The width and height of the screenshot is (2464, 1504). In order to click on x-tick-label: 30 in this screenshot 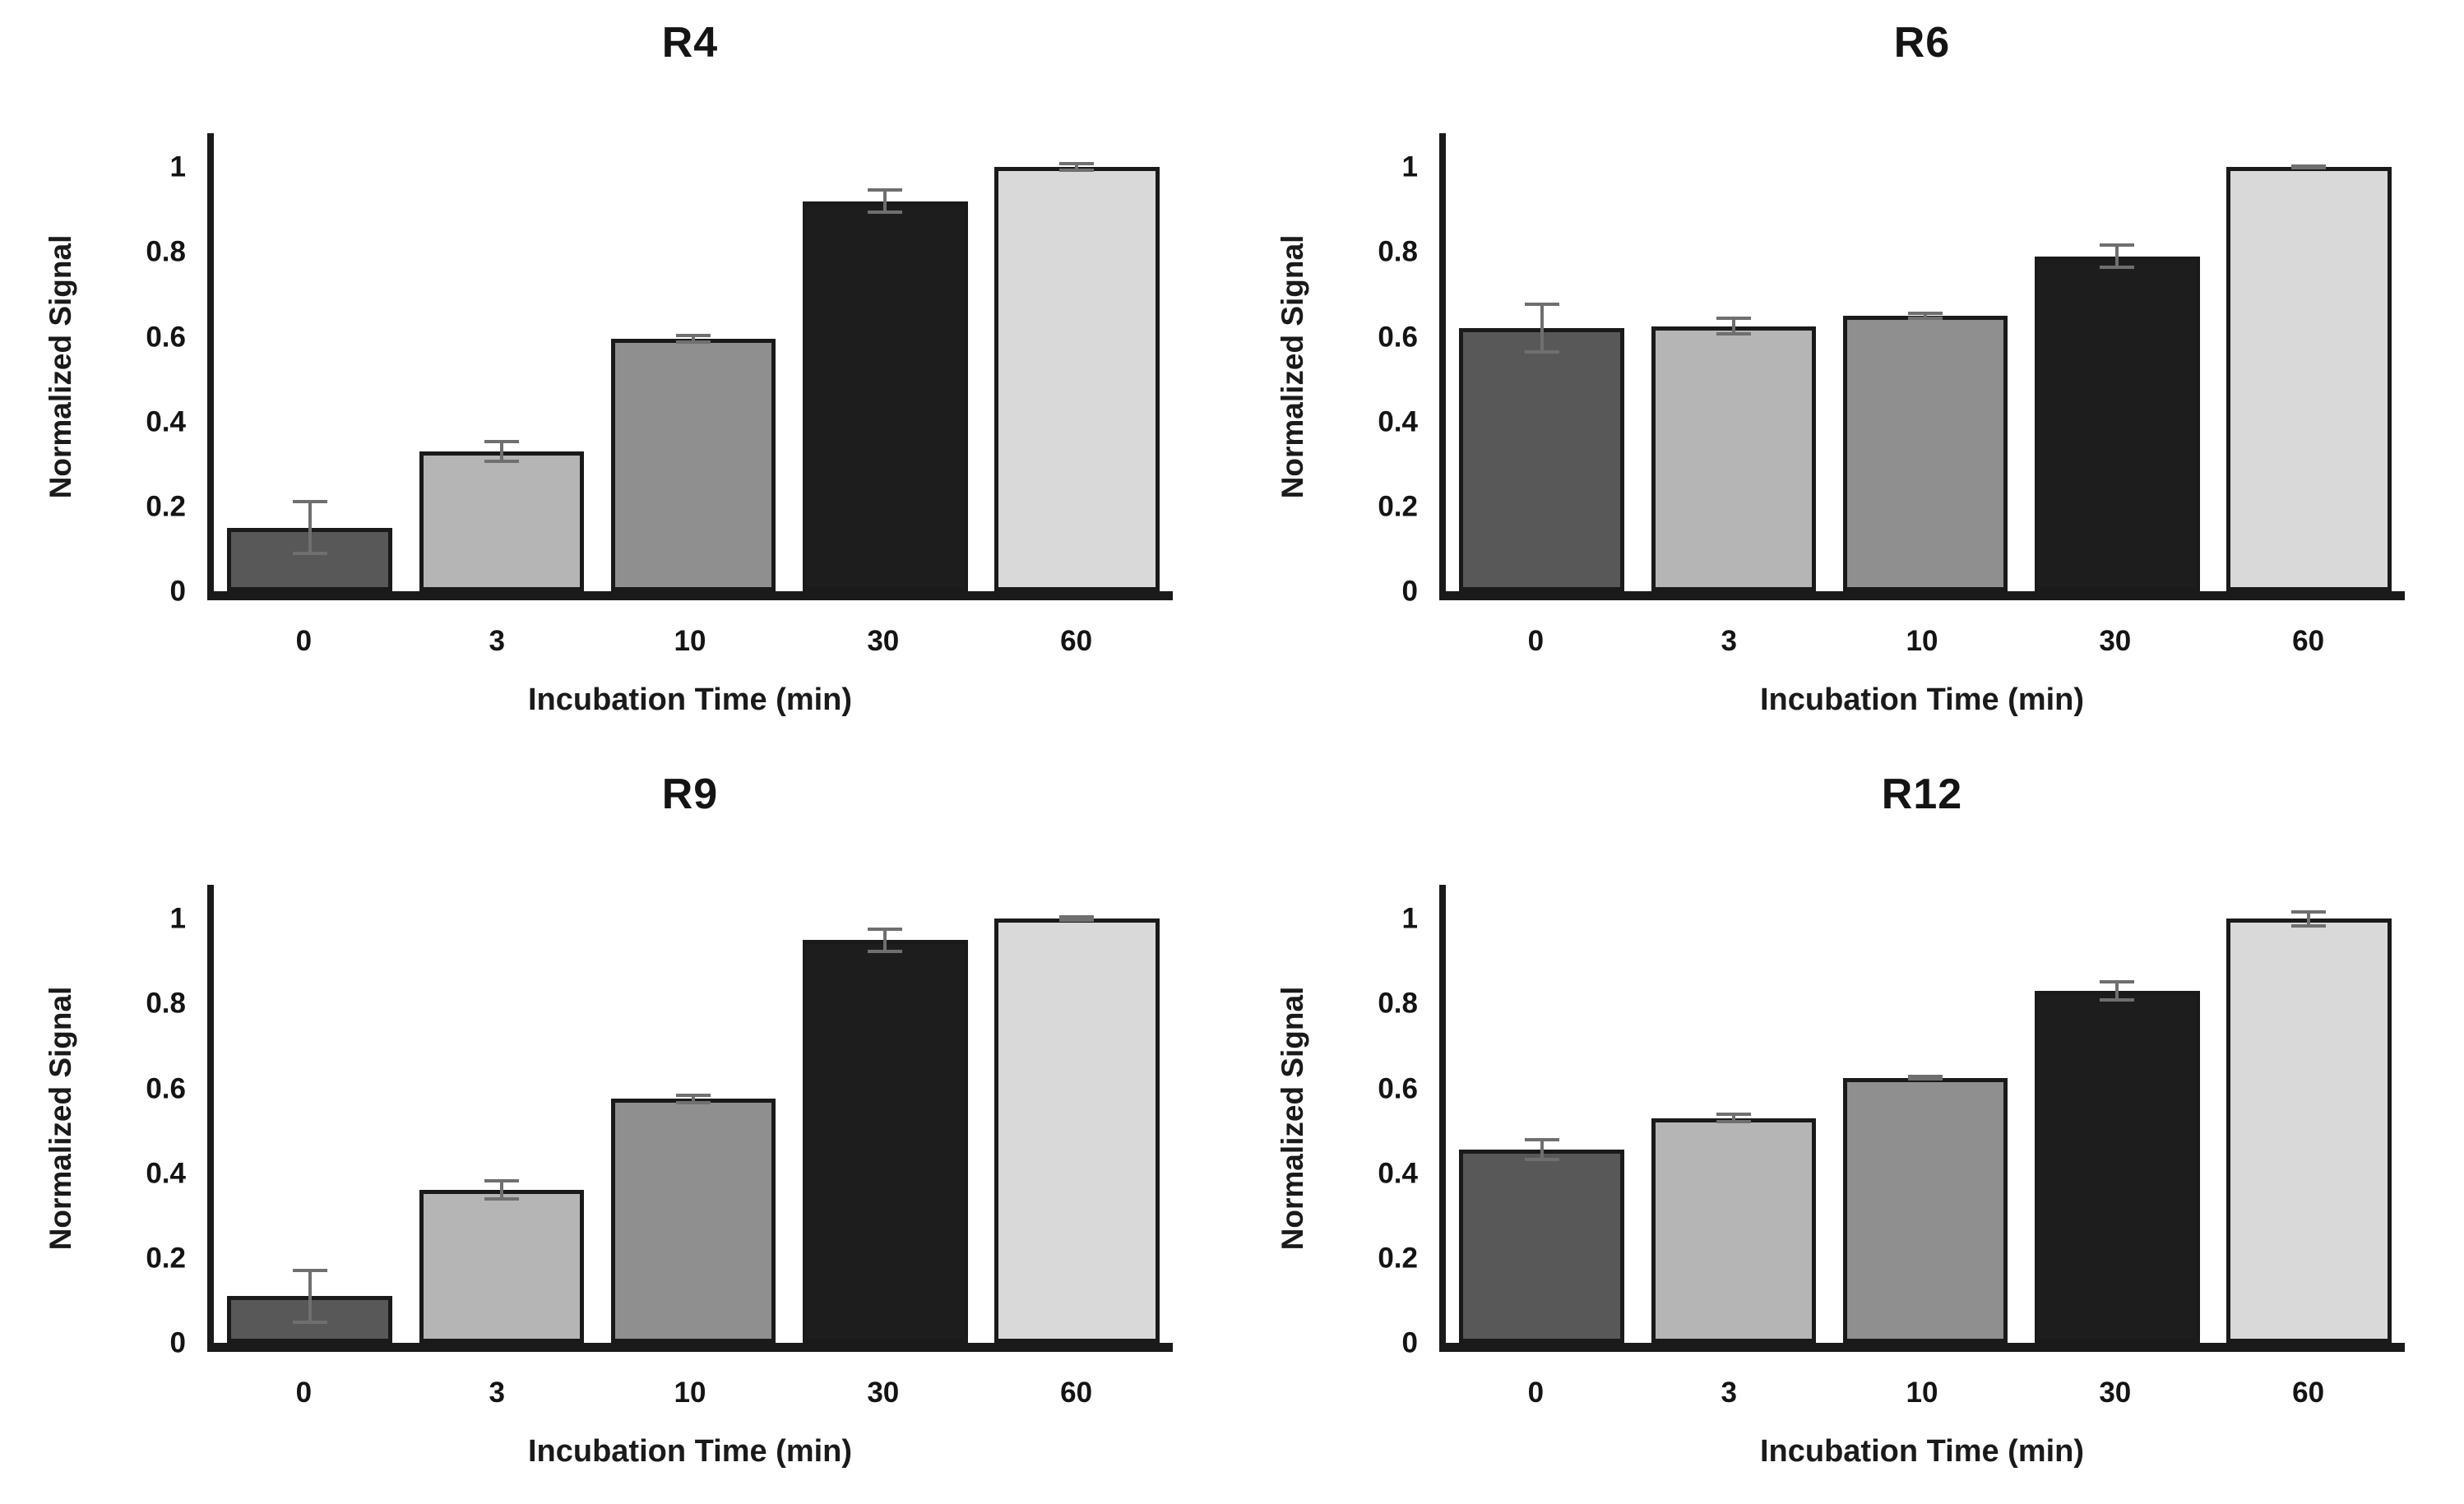, I will do `click(2115, 1393)`.